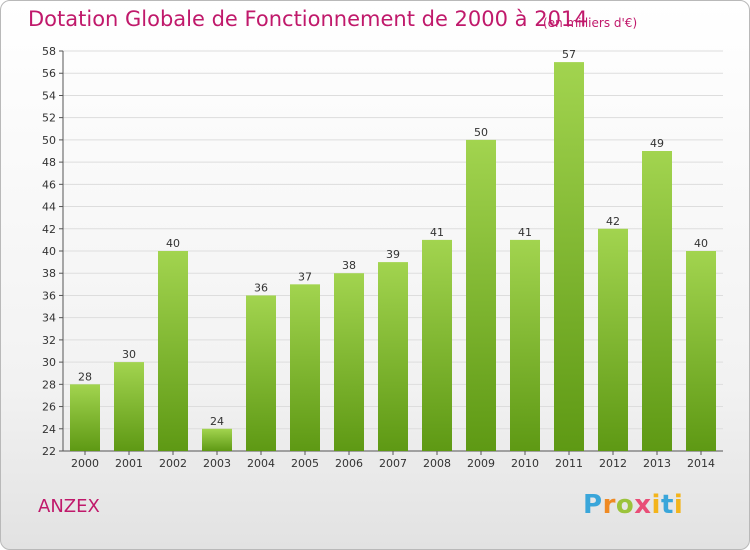  What do you see at coordinates (613, 463) in the screenshot?
I see `x-tick-label: 2012` at bounding box center [613, 463].